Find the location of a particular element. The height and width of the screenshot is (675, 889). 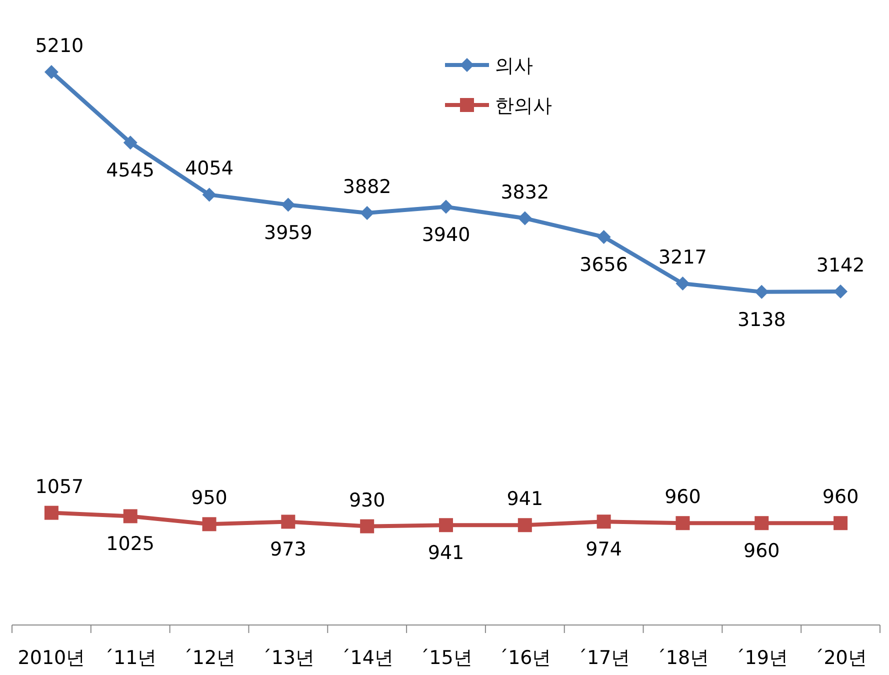

legend-item: 한의사 is located at coordinates (498, 106).